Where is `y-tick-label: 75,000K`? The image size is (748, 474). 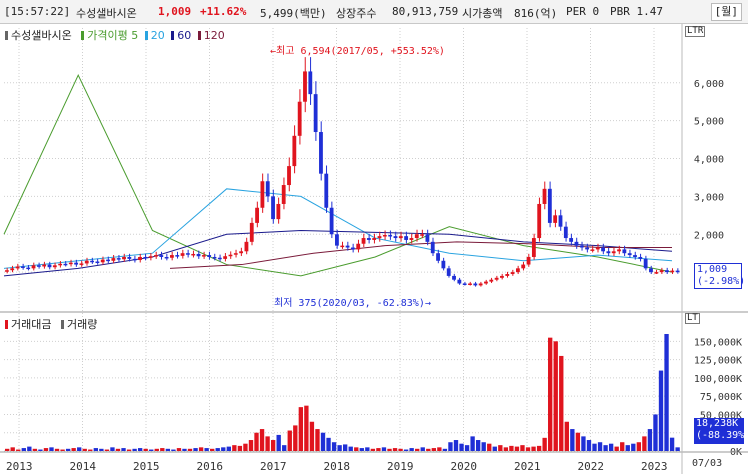
y-tick-label: 75,000K is located at coordinates (721, 397).